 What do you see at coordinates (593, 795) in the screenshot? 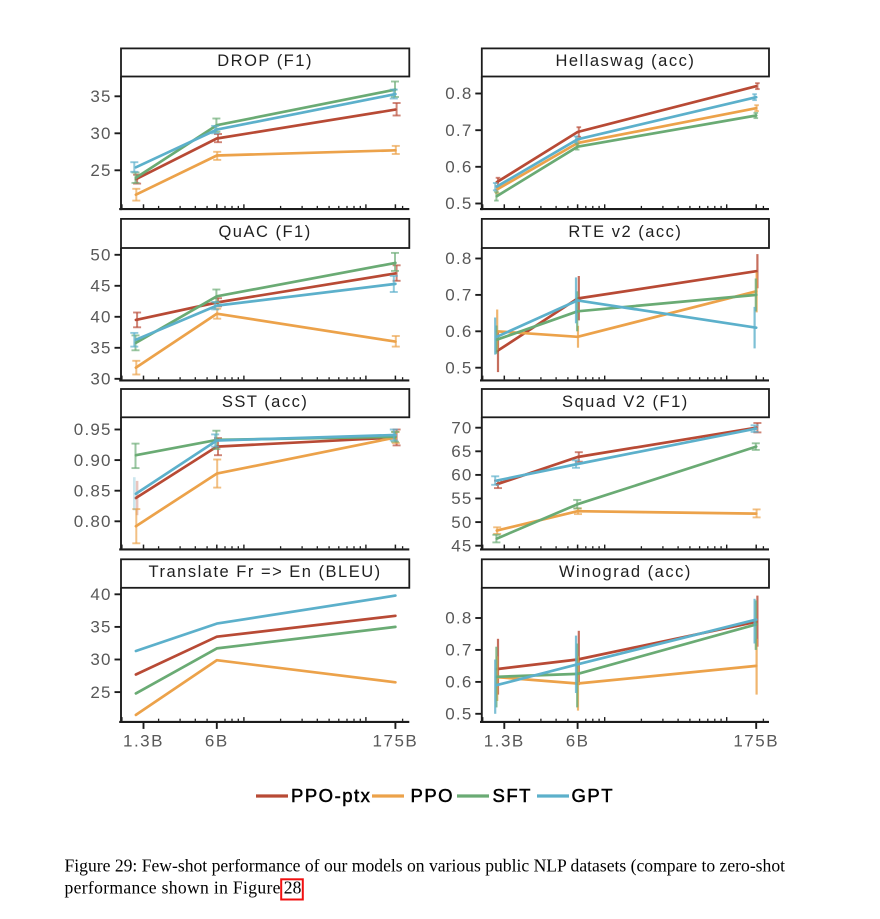
I see `svg-text: GPT` at bounding box center [593, 795].